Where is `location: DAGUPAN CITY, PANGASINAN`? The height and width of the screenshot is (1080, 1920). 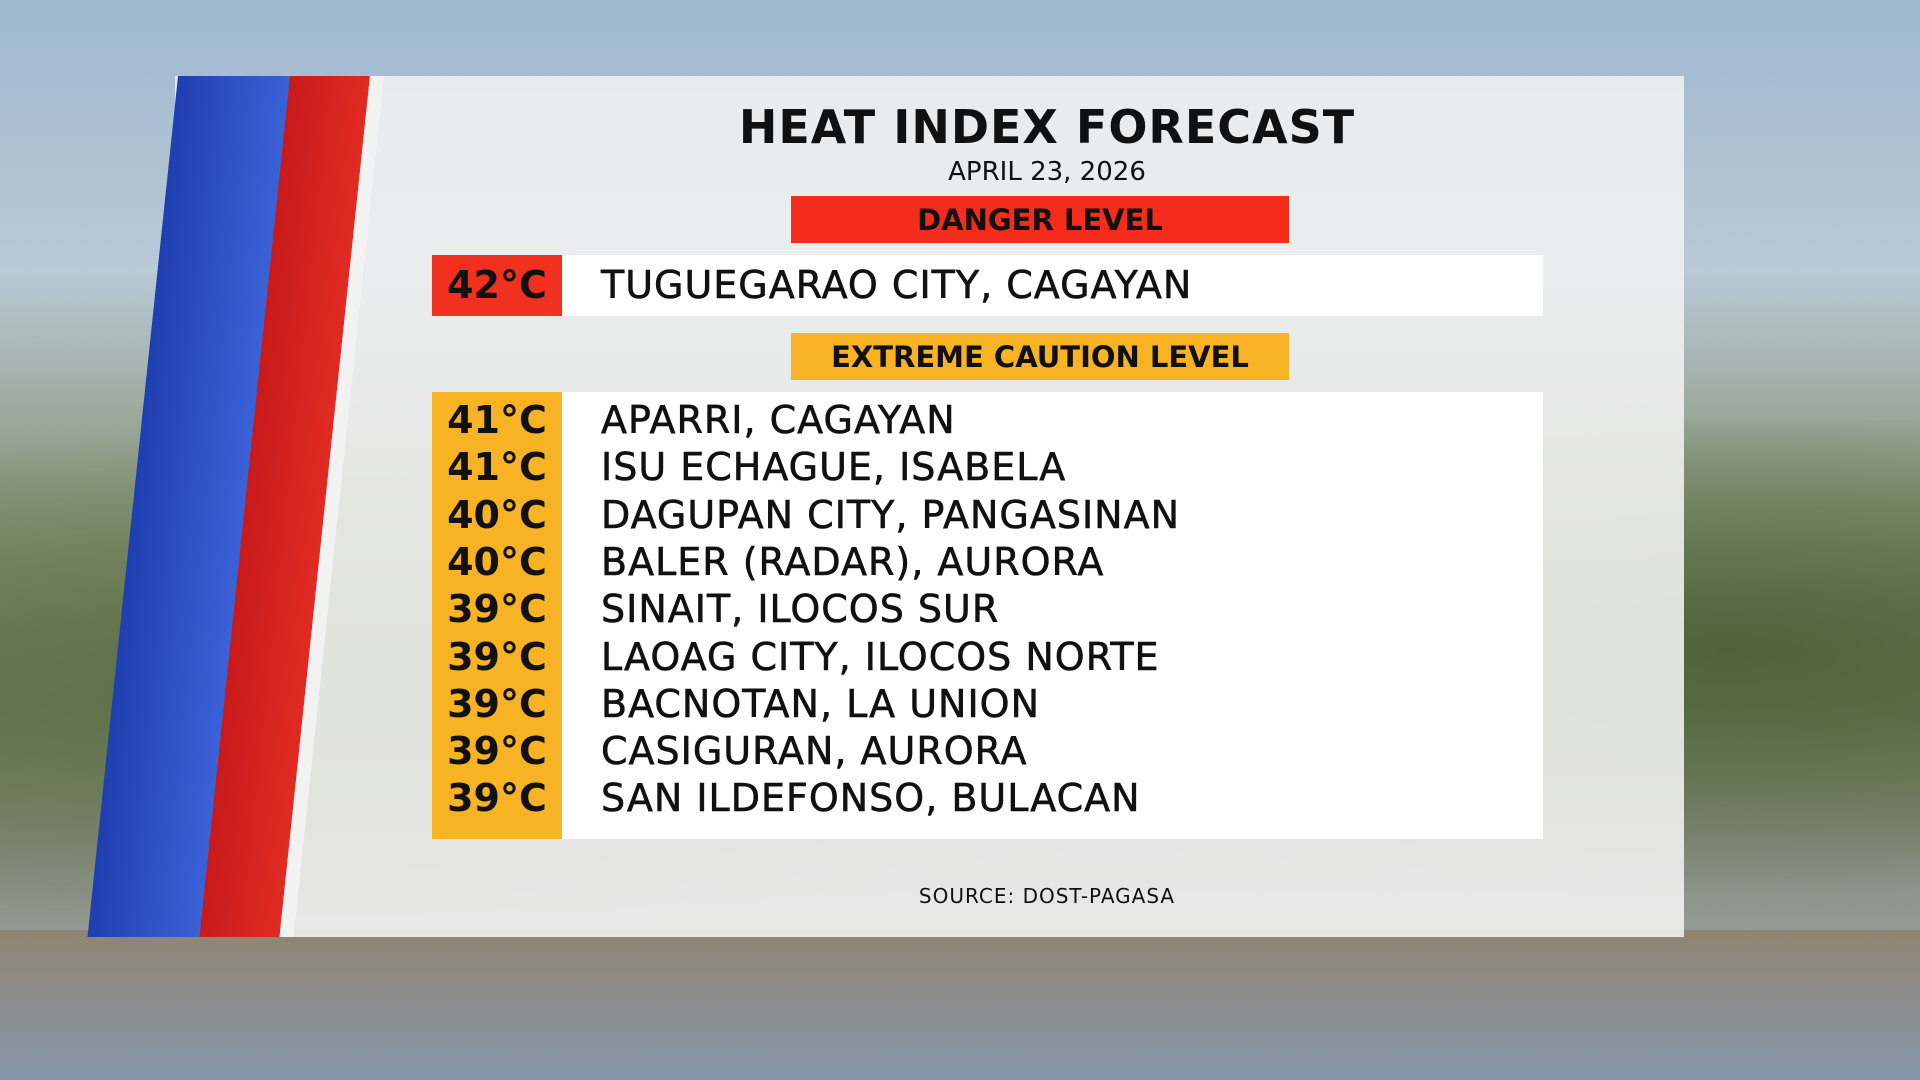
location: DAGUPAN CITY, PANGASINAN is located at coordinates (891, 514).